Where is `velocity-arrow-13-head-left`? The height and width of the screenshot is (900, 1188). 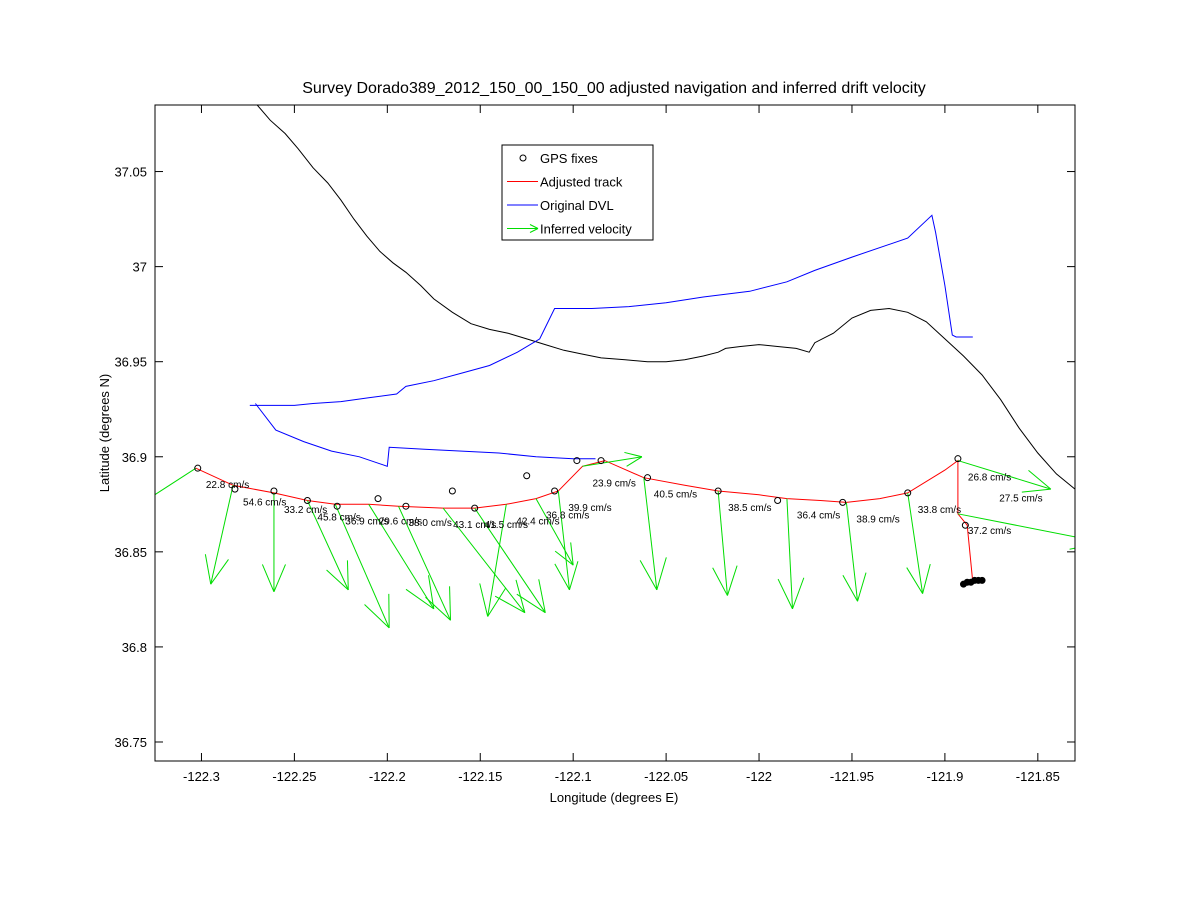
velocity-arrow-13-head-left is located at coordinates (648, 575).